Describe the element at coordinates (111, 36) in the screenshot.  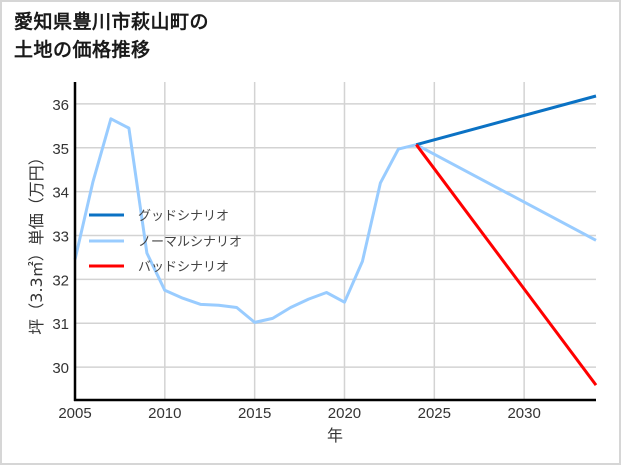
I see `chart-title: 愛知県豊川市萩山町の 土地の価格推移` at that location.